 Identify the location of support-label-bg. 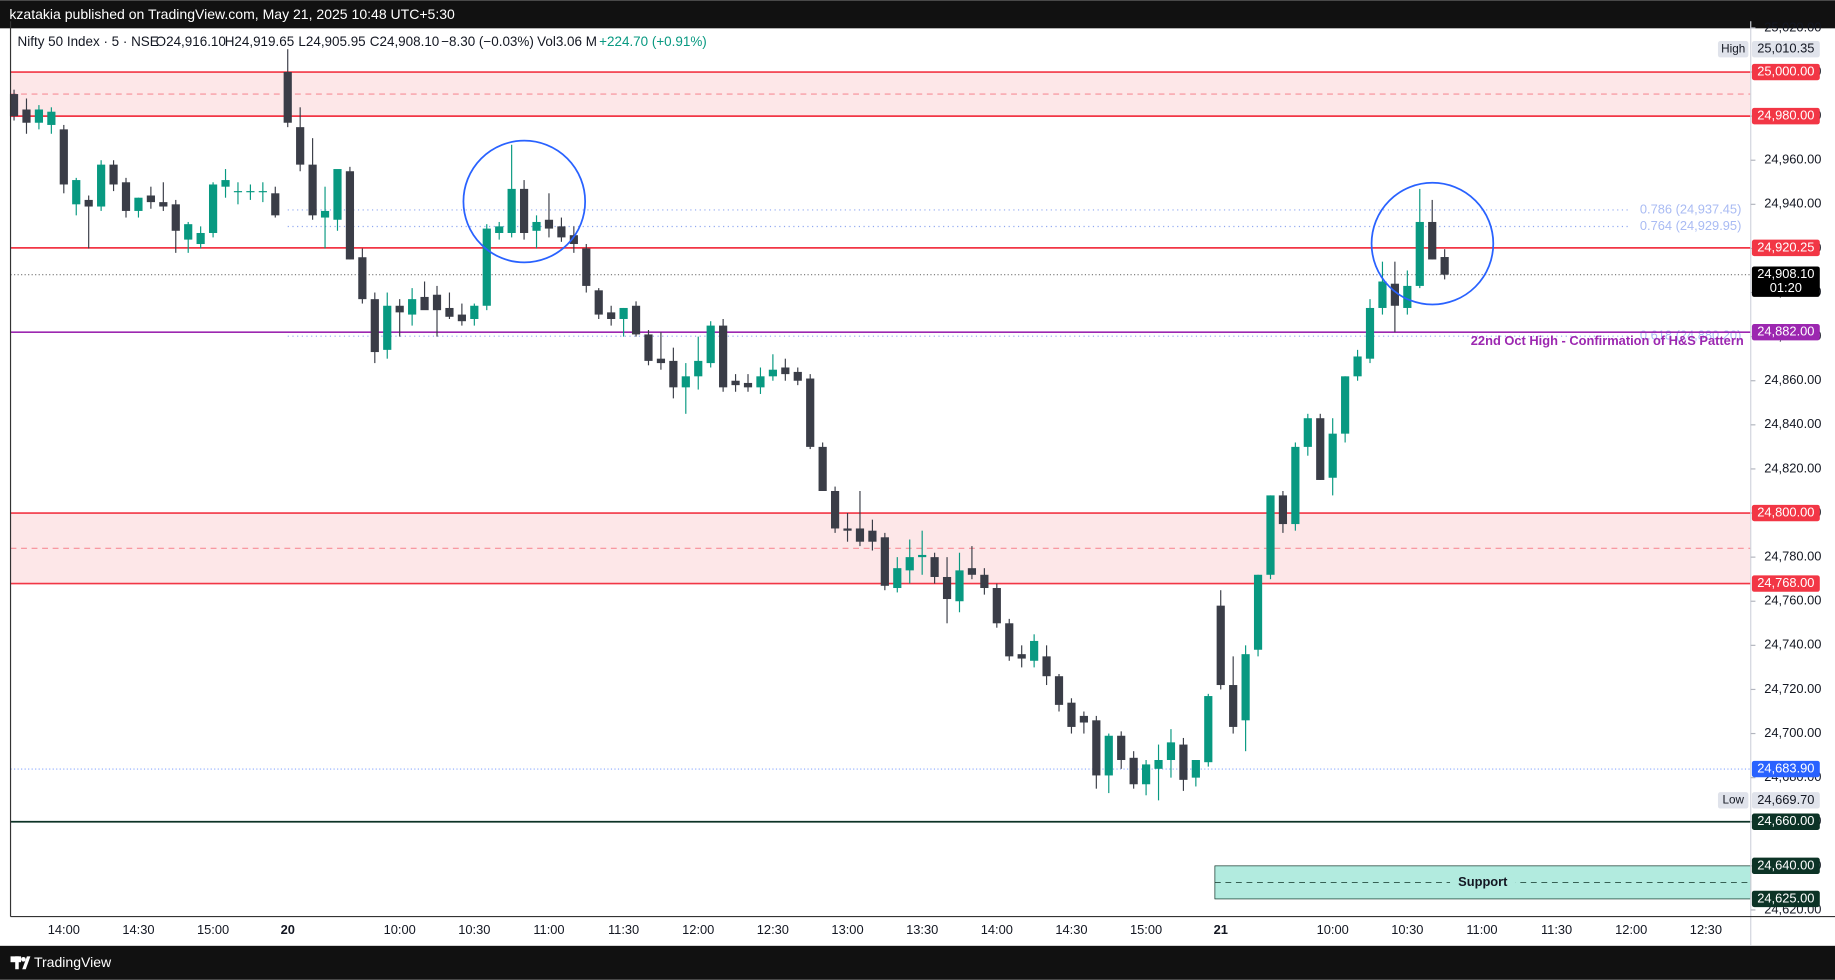
(1483, 882).